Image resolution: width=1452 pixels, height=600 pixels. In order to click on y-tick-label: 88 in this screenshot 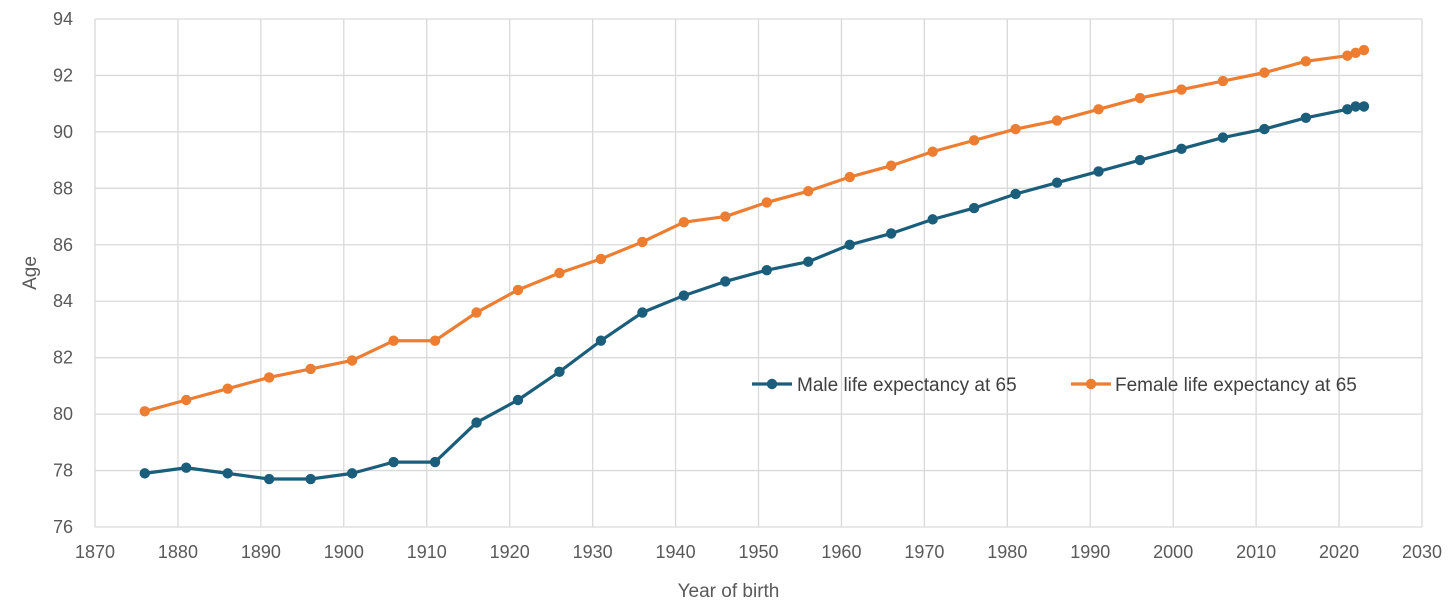, I will do `click(63, 188)`.